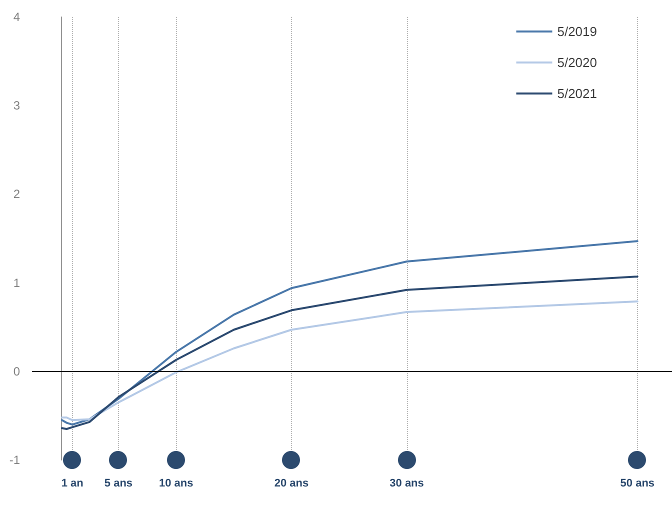  Describe the element at coordinates (577, 31) in the screenshot. I see `legend-label: 5/2019` at that location.